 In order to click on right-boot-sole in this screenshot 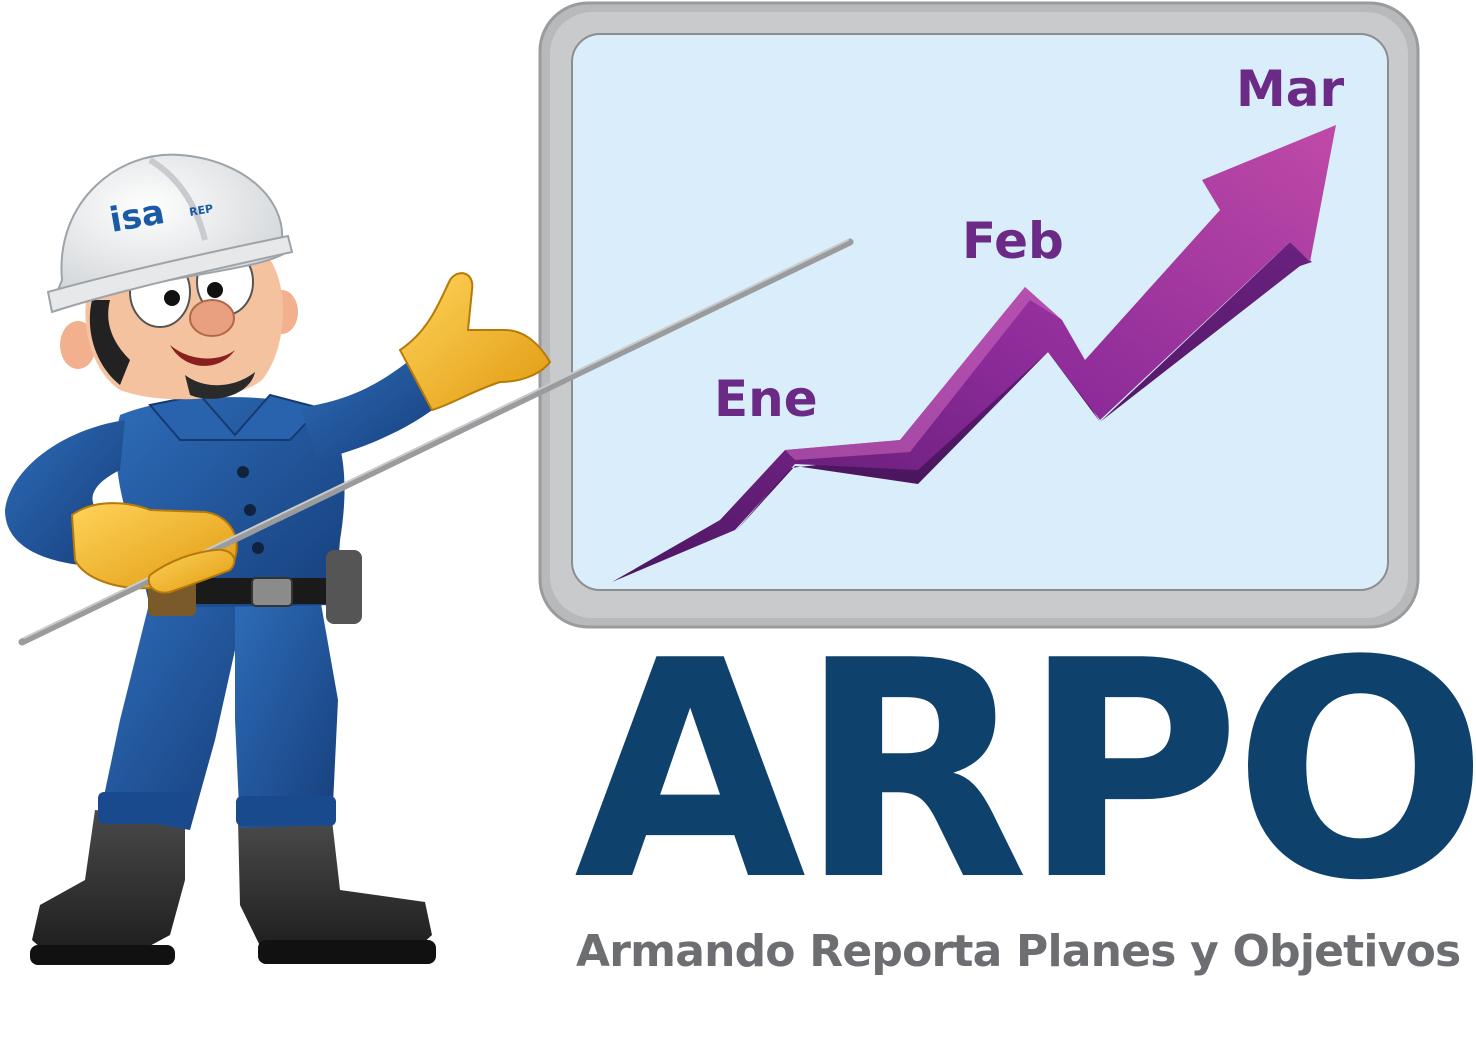, I will do `click(347, 952)`.